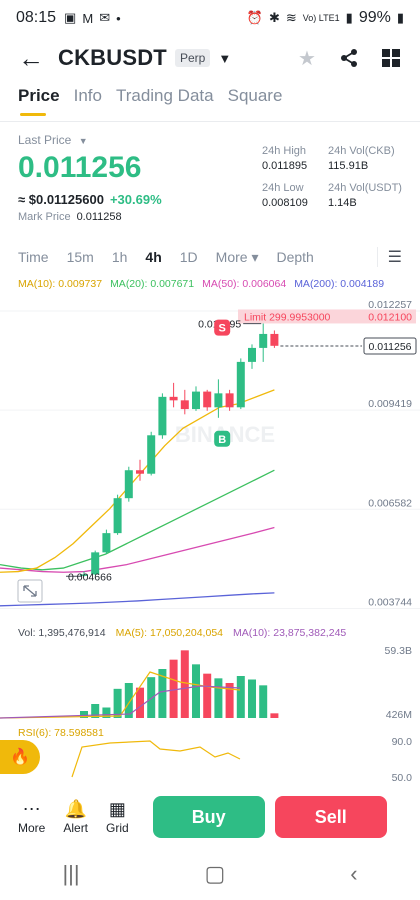 The width and height of the screenshot is (420, 900). I want to click on alarm-icon: ⏰, so click(254, 17).